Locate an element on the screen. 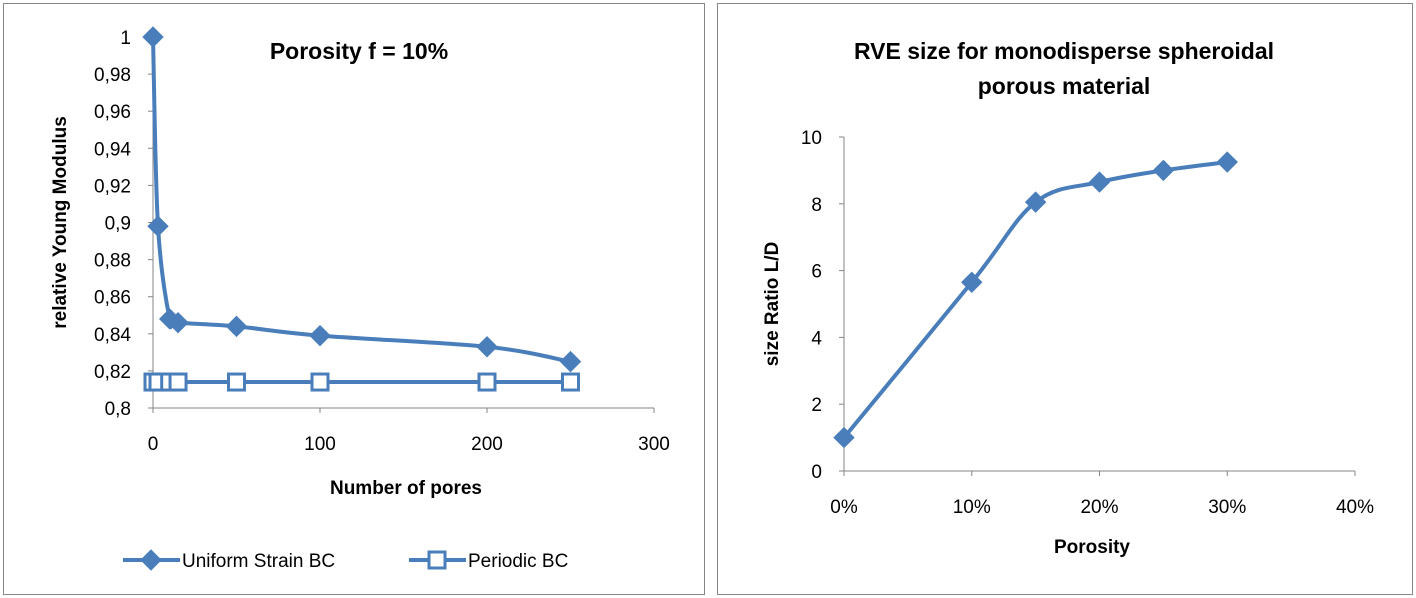  x-axis-title: Number of pores is located at coordinates (406, 488).